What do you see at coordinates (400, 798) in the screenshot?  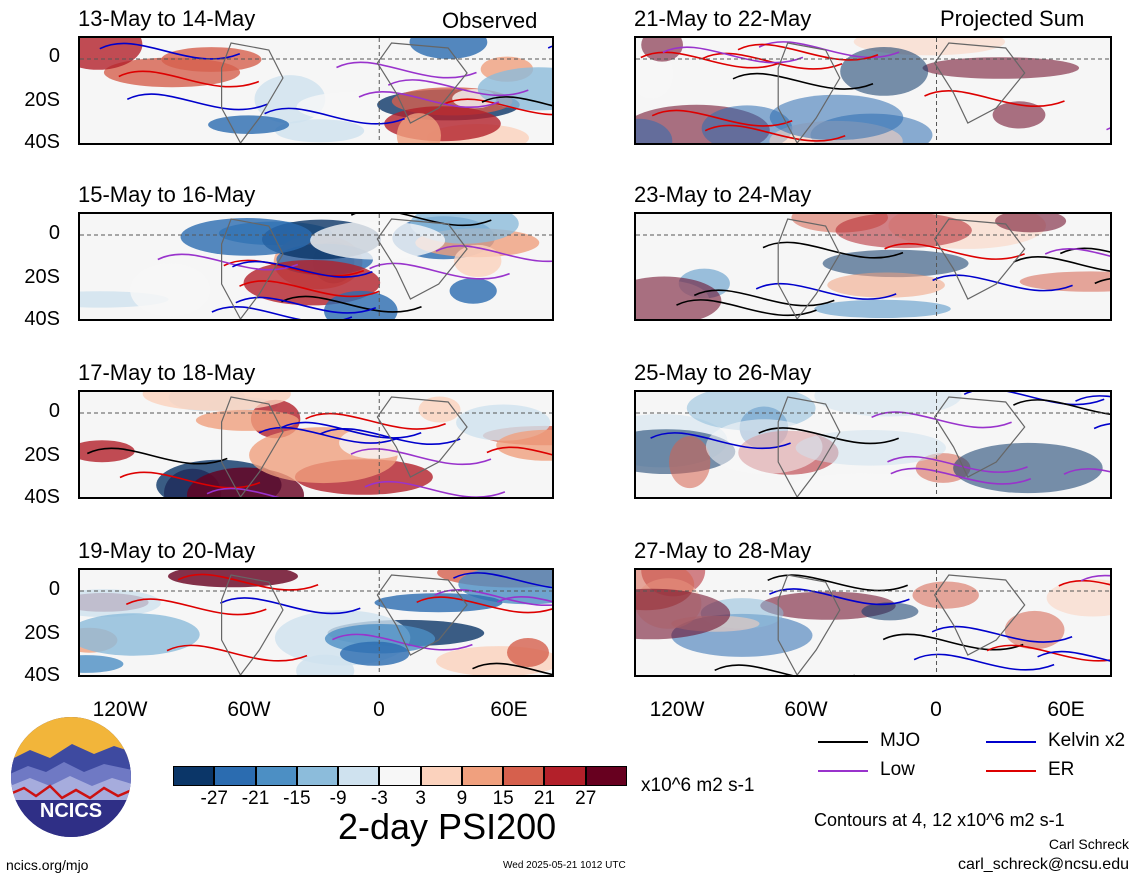 I see `colorbar-ticks: -27 -21 -15 -9 -3 3 9 15 21 27` at bounding box center [400, 798].